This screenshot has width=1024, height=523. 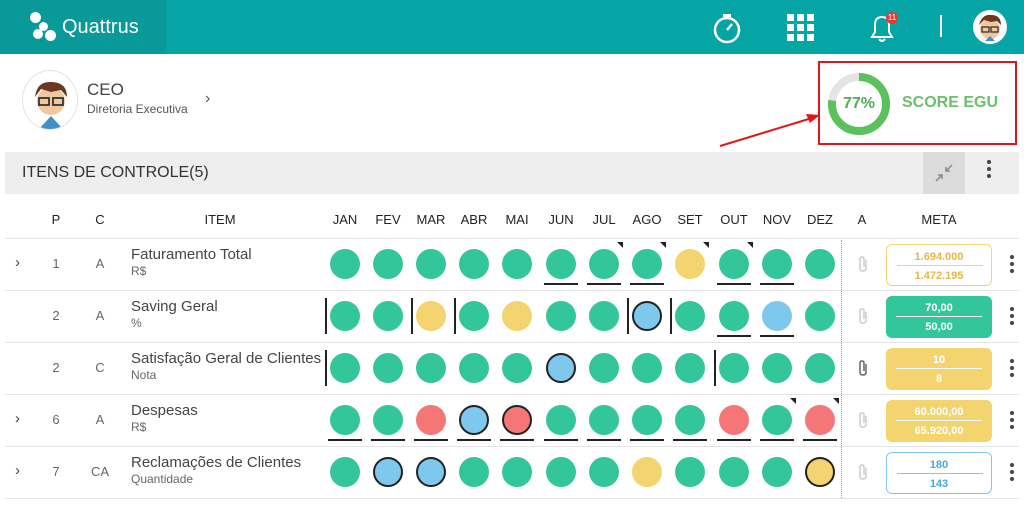 What do you see at coordinates (208, 98) in the screenshot?
I see `chevron-right-icon: ›` at bounding box center [208, 98].